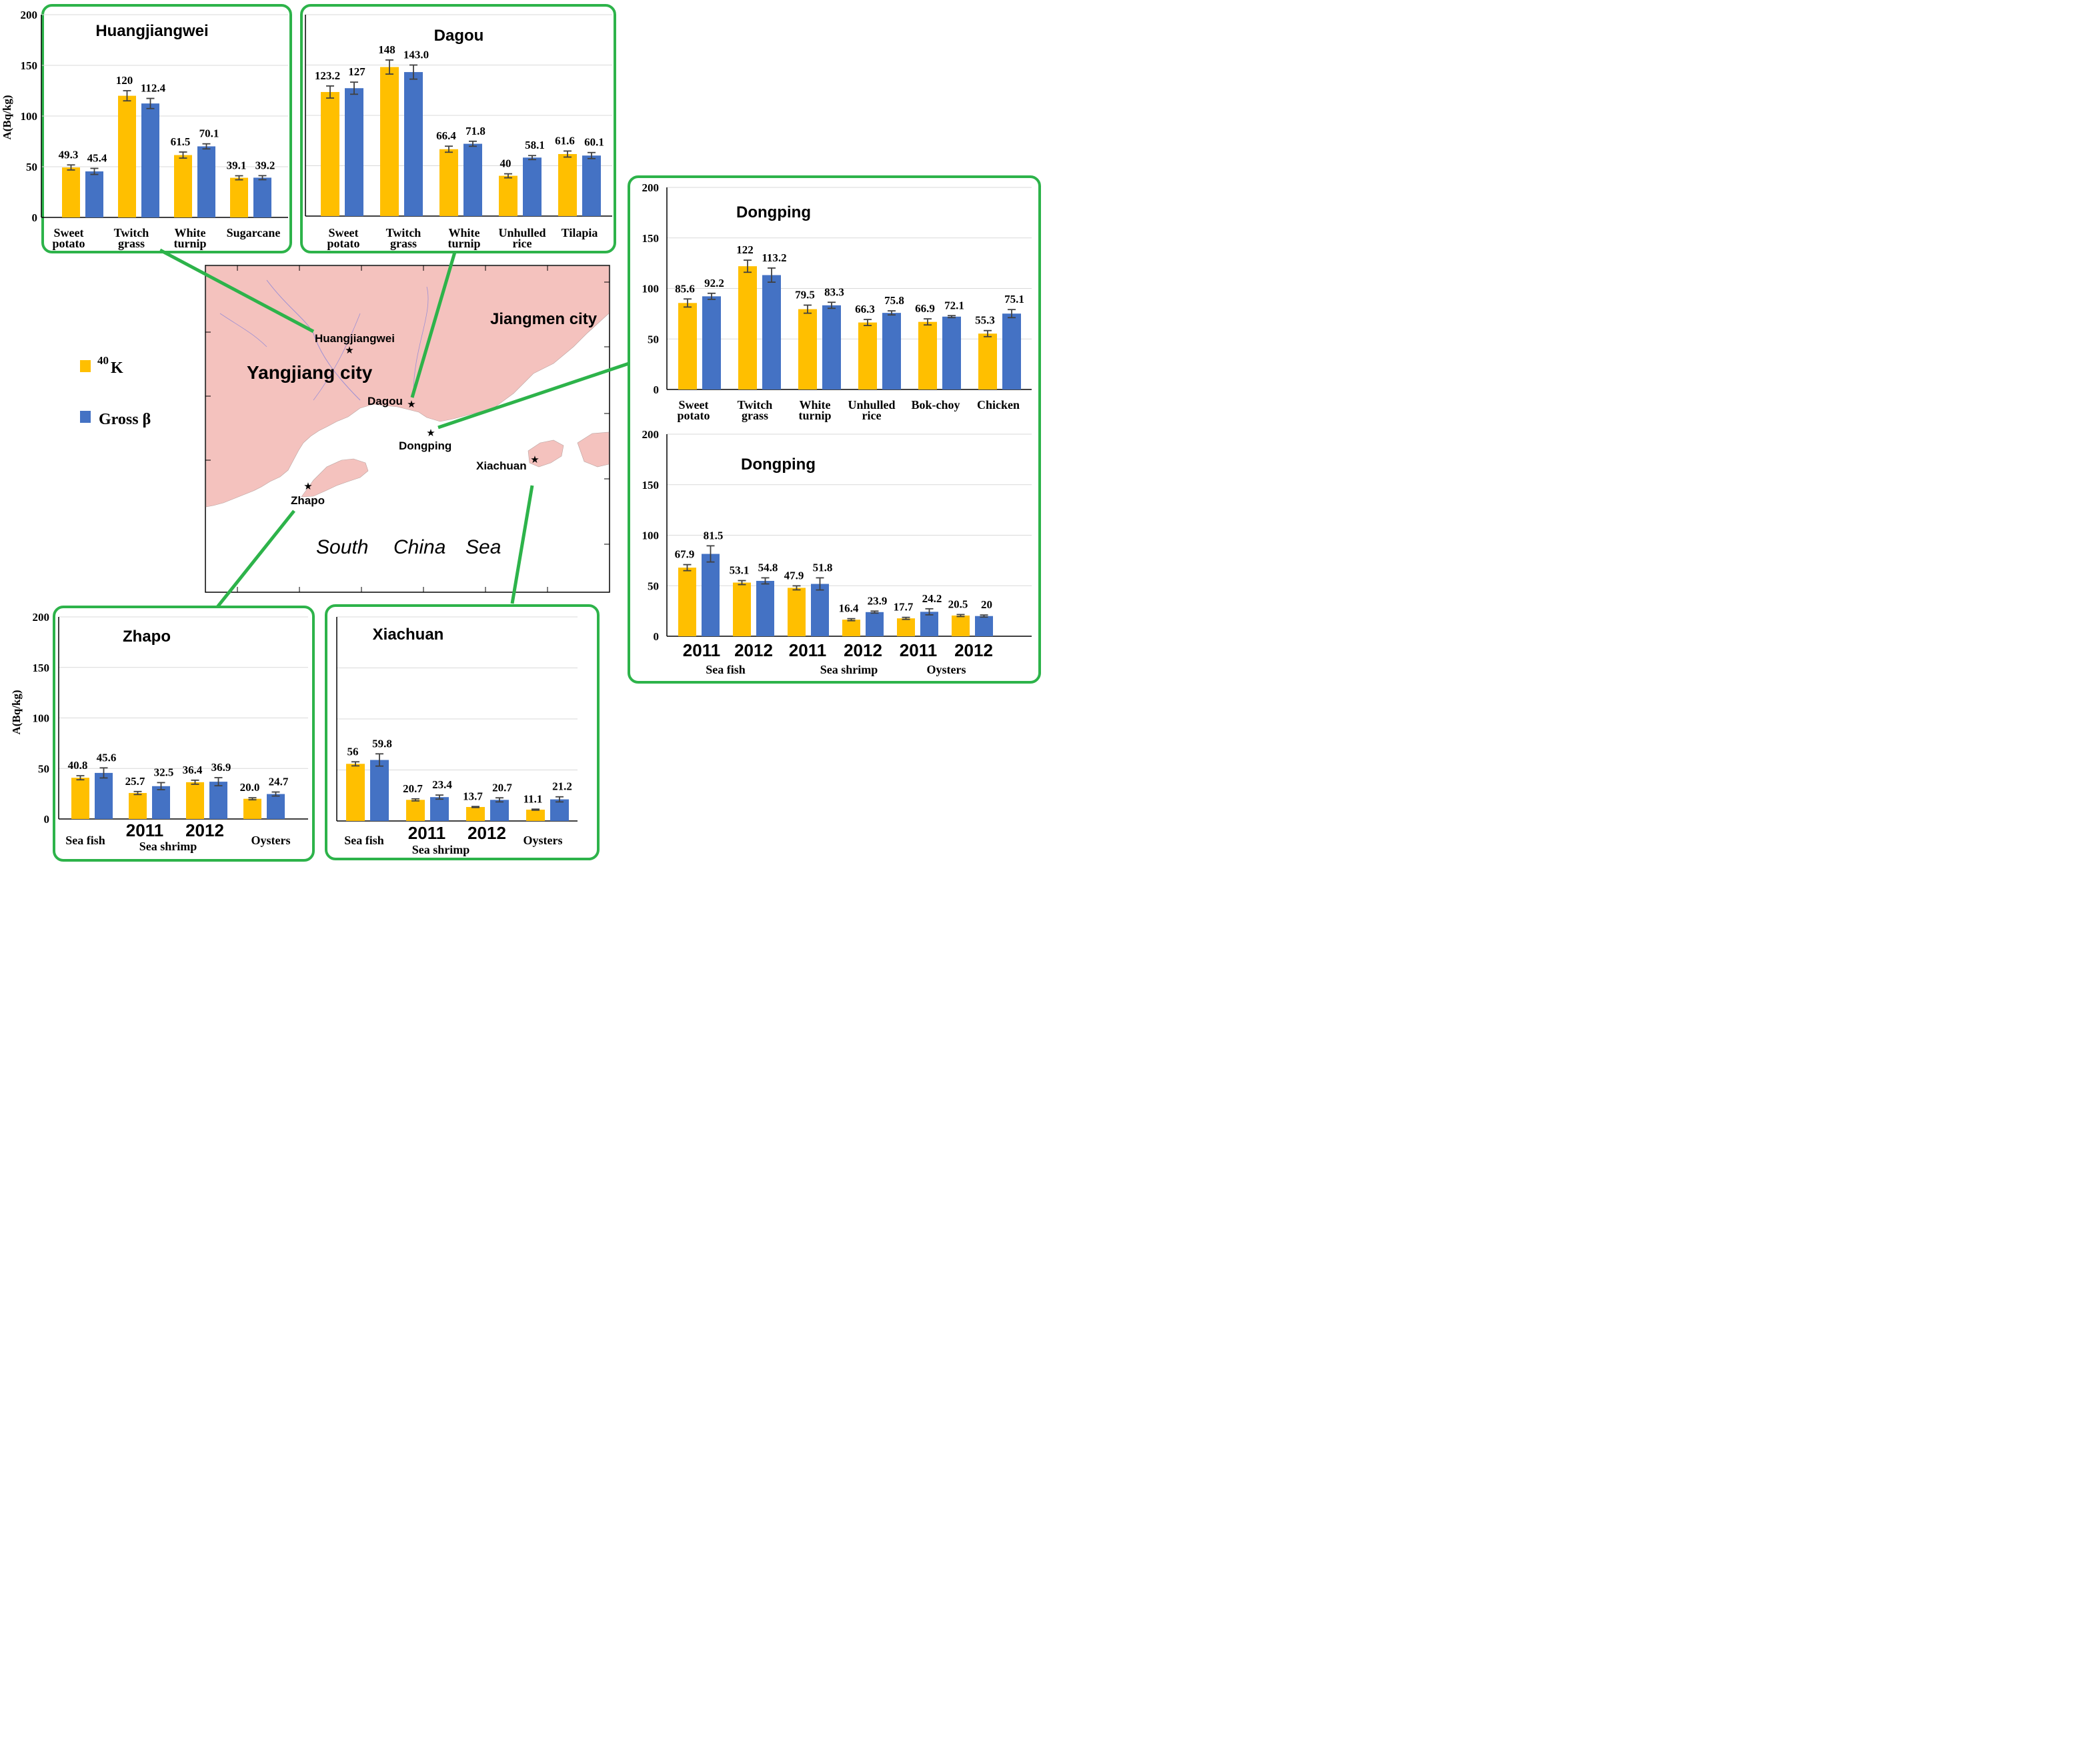  Describe the element at coordinates (543, 840) in the screenshot. I see `x-category-label: Oysters` at that location.